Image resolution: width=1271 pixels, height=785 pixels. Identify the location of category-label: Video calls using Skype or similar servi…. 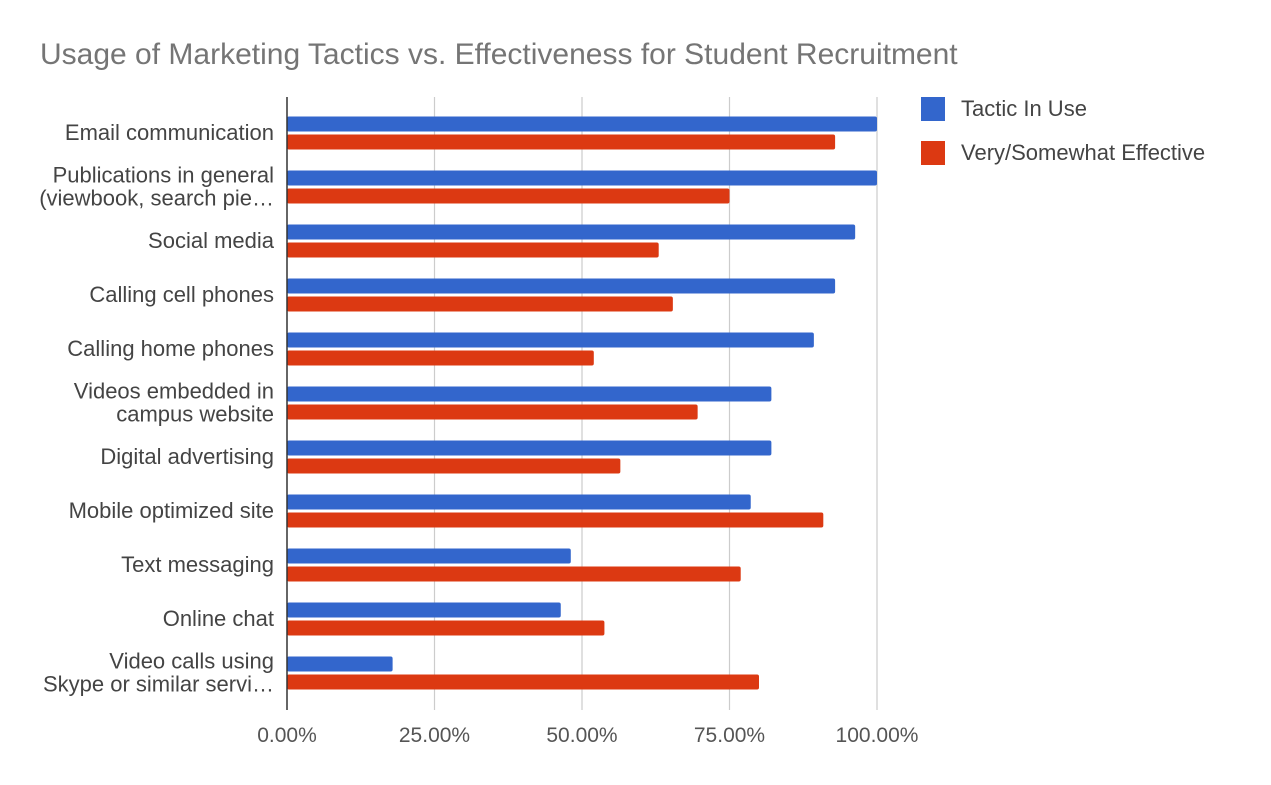
(158, 673).